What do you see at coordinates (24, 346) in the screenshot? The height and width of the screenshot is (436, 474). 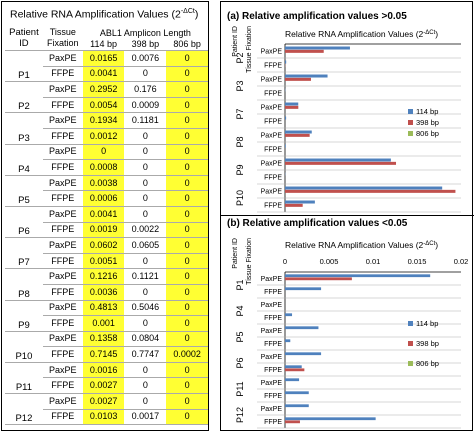 I see `patient-id-cell: P10` at bounding box center [24, 346].